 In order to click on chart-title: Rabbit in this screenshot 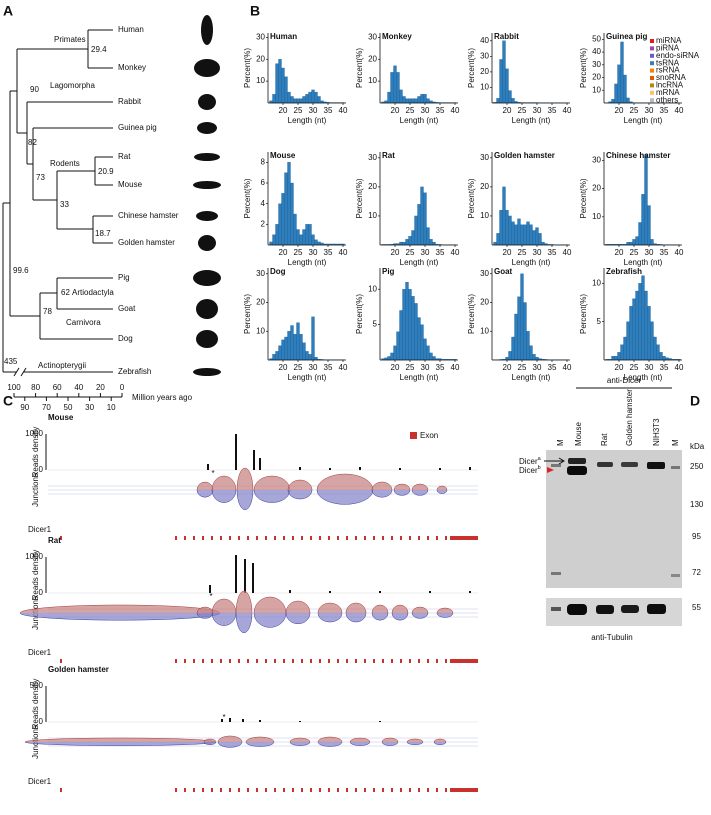, I will do `click(506, 36)`.